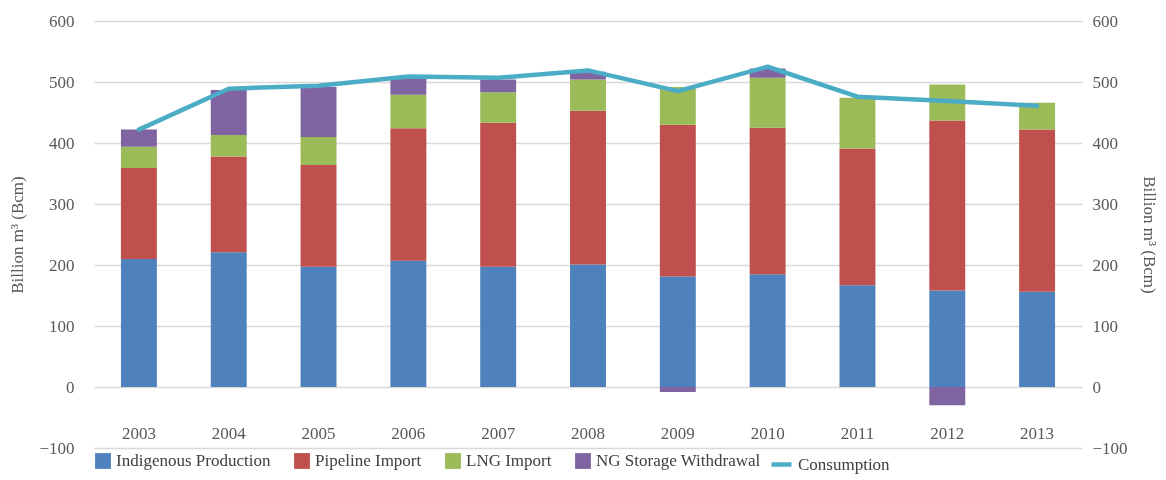  I want to click on x-tick-label: 2009, so click(677, 433).